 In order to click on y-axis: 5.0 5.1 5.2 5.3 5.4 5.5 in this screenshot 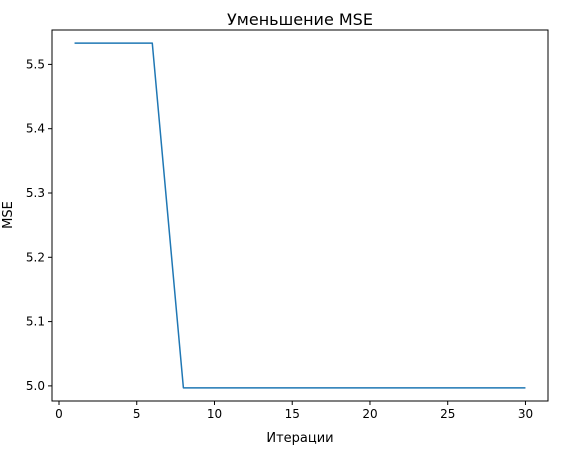, I will do `click(39, 225)`.